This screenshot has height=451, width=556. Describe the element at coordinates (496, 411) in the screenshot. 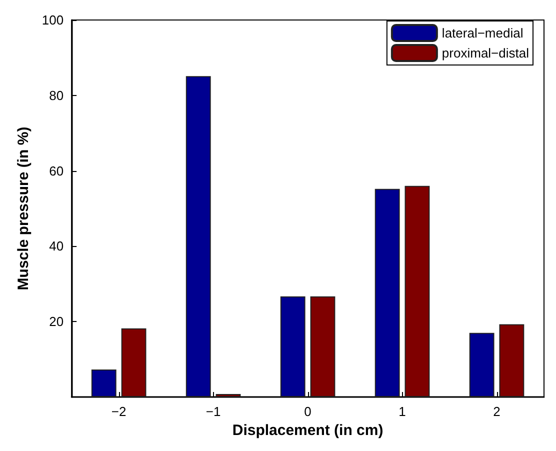

I see `x-tick-label: 2` at that location.